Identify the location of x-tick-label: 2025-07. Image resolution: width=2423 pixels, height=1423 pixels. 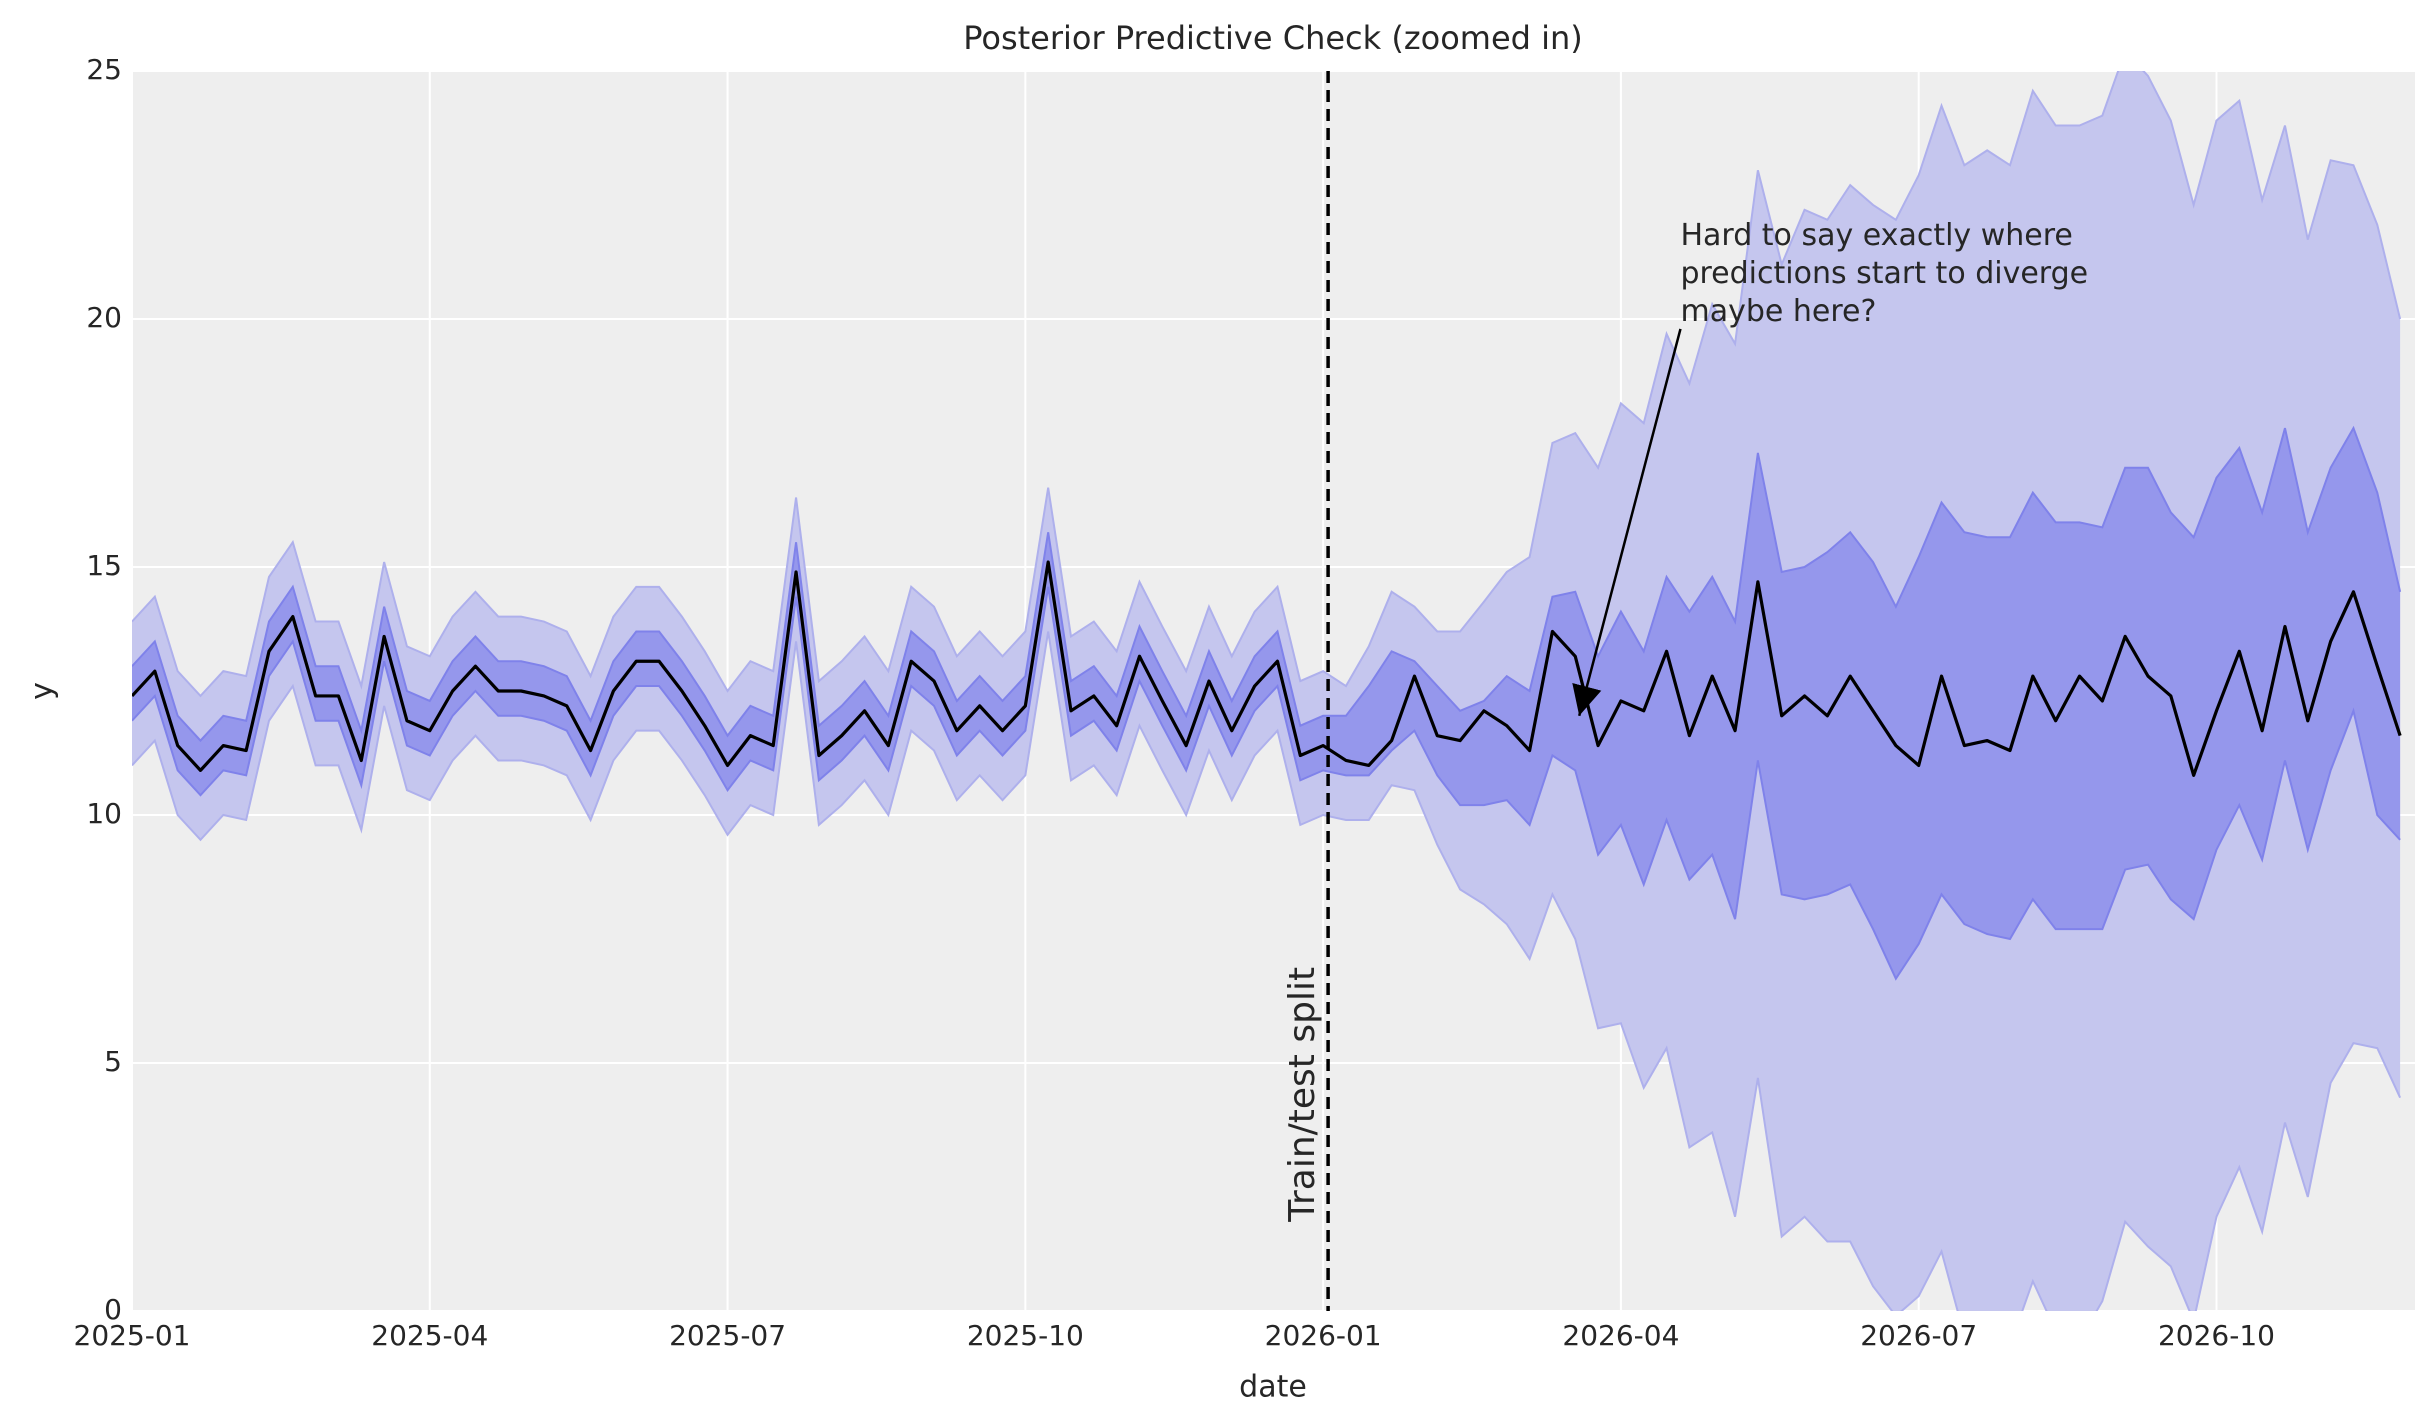
(727, 1335).